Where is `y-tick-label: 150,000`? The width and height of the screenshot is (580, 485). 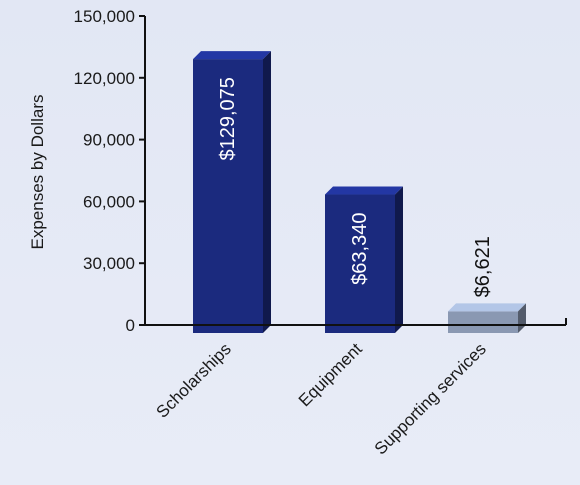
y-tick-label: 150,000 is located at coordinates (104, 16).